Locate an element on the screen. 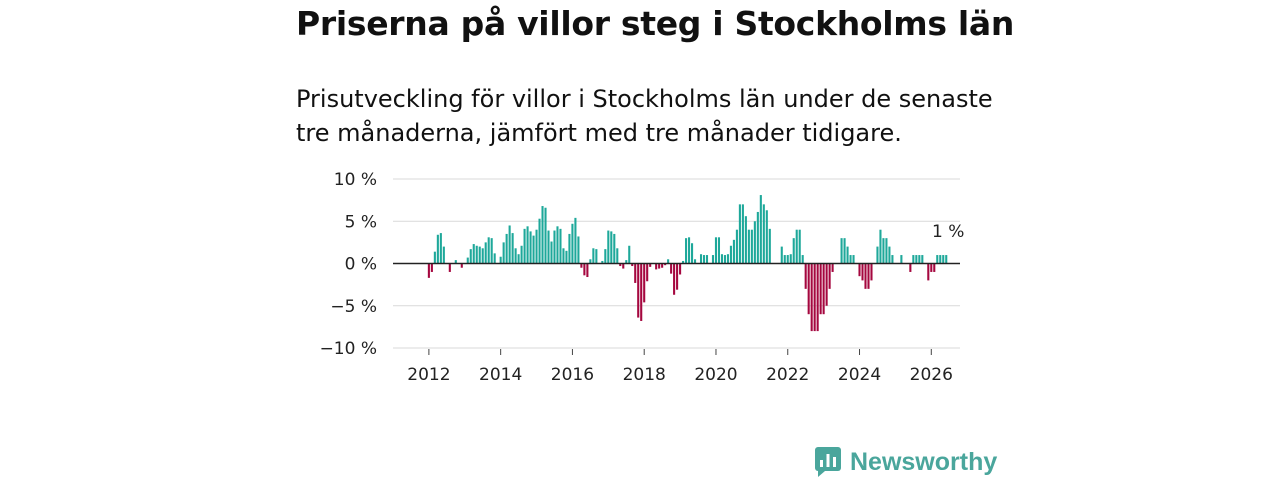 Image resolution: width=1280 pixels, height=480 pixels. newsworthy-logo-icon is located at coordinates (828, 462).